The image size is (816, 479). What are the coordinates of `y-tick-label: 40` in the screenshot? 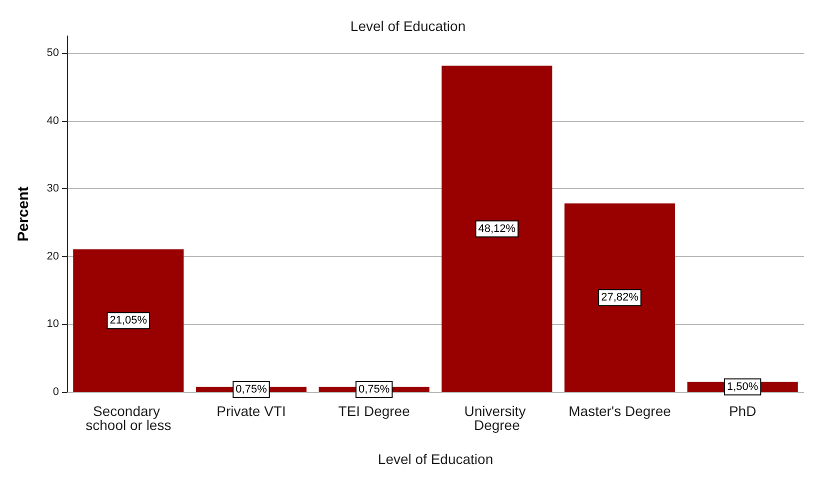 It's located at (52, 120).